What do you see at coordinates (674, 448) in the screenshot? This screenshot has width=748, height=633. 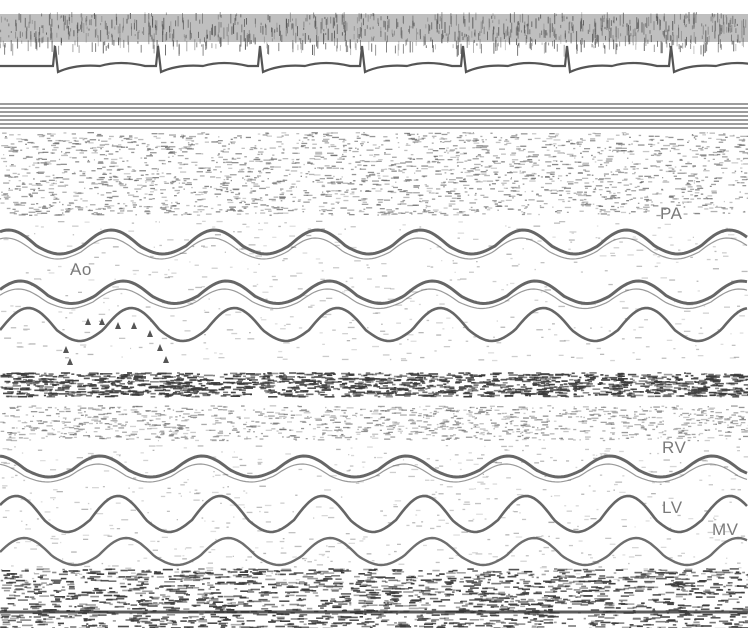 I see `rv-label: RV` at bounding box center [674, 448].